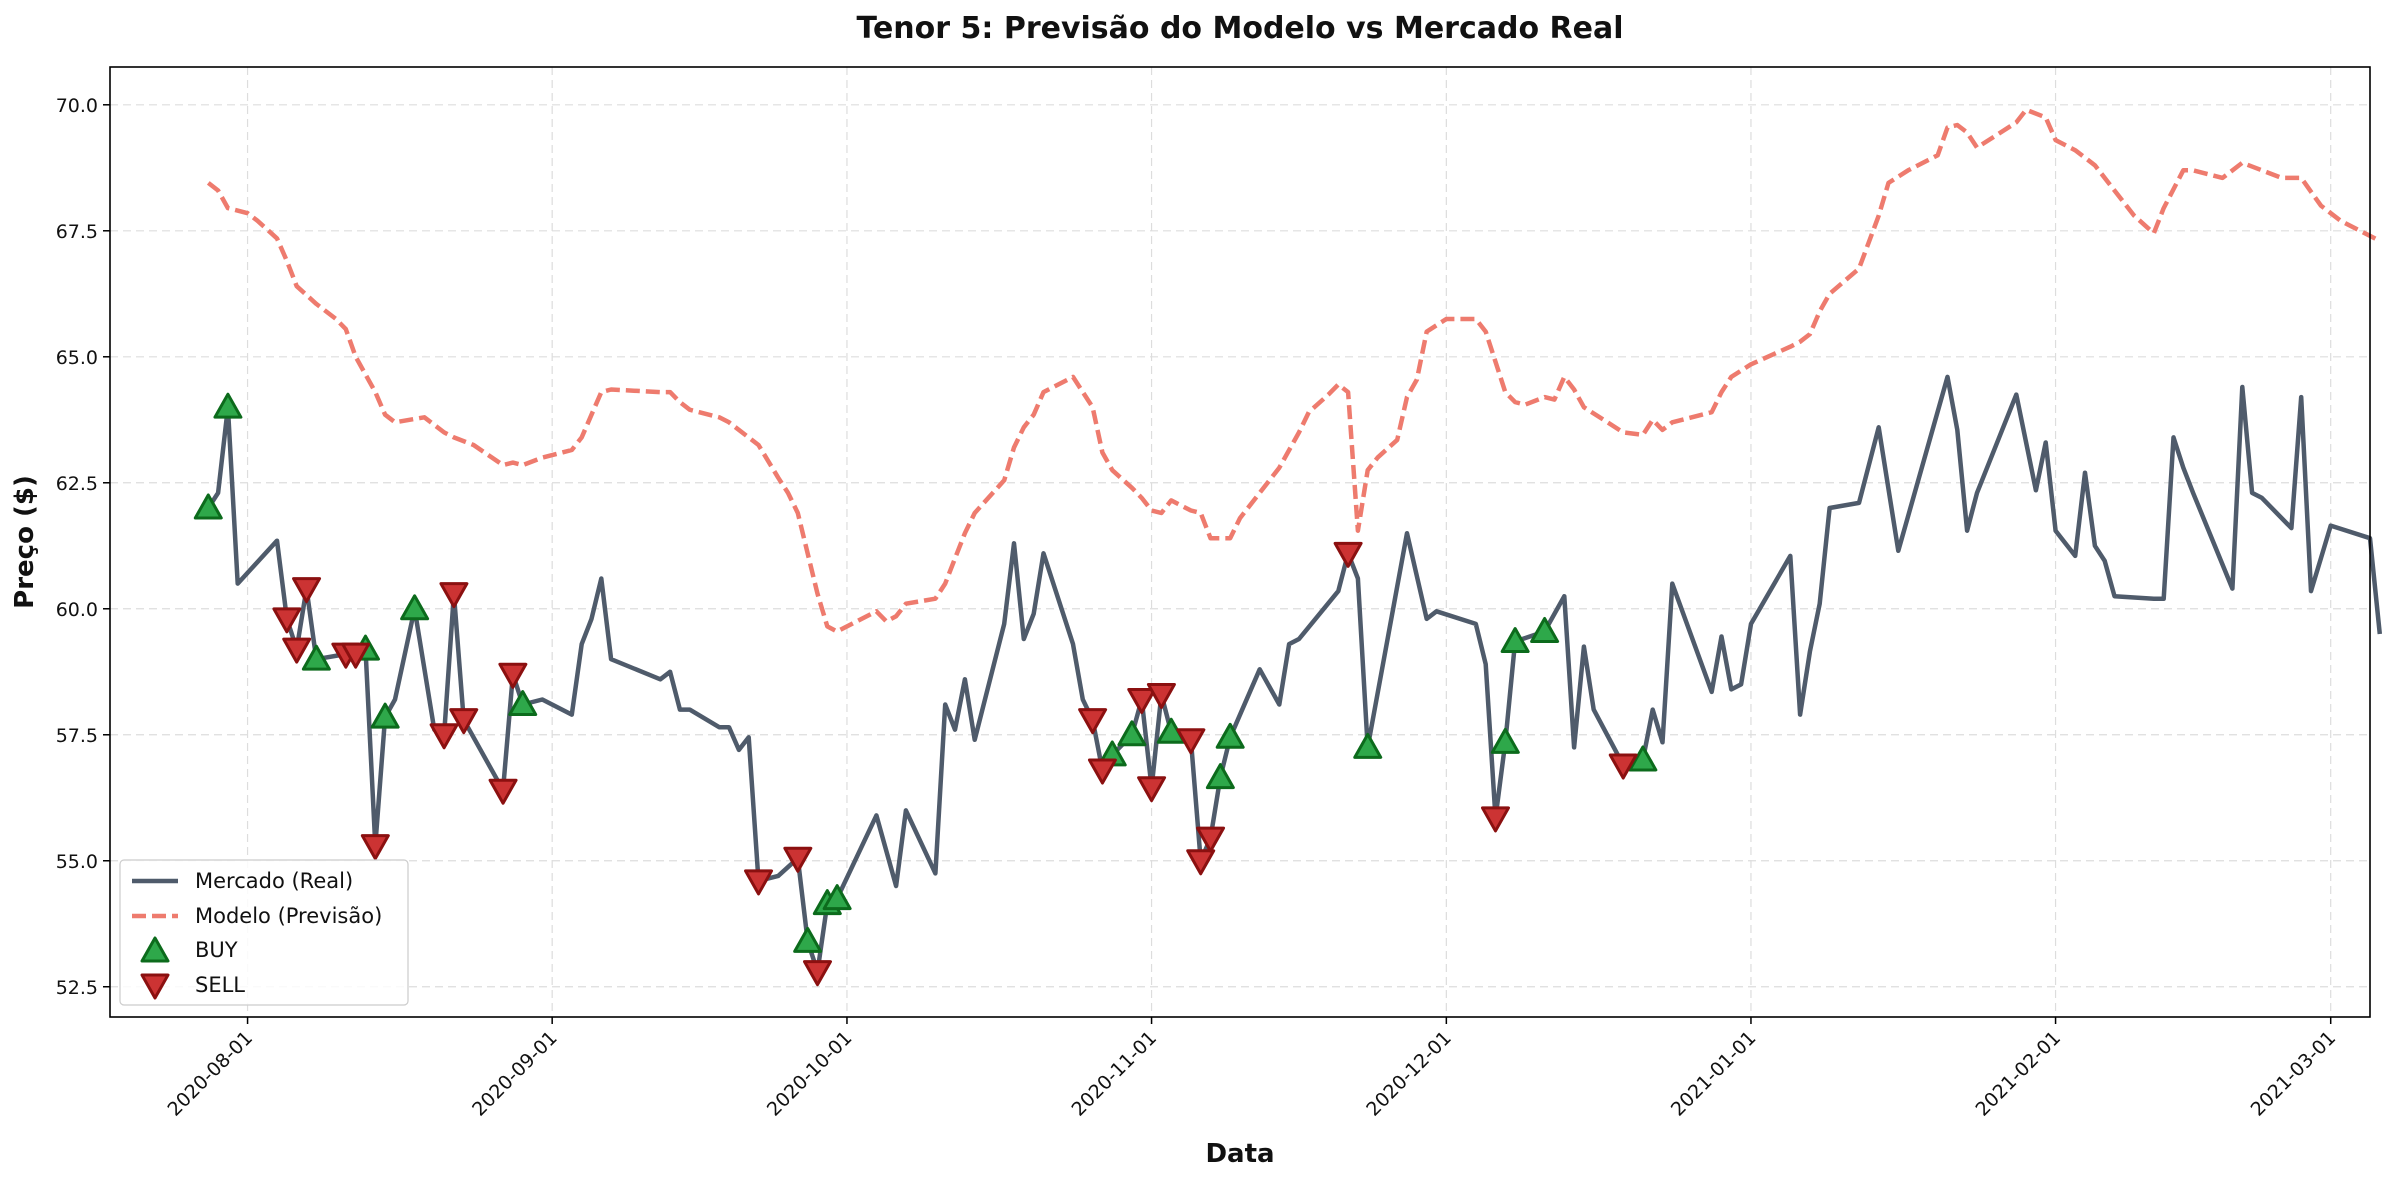 Image resolution: width=2384 pixels, height=1182 pixels. What do you see at coordinates (288, 916) in the screenshot?
I see `legend-model-label: Modelo (Previsão)` at bounding box center [288, 916].